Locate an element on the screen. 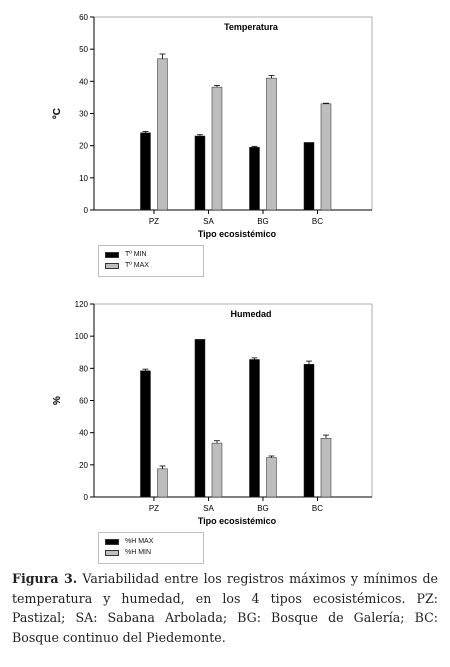 This screenshot has width=450, height=667. legend-label: Tº MAX is located at coordinates (137, 265).